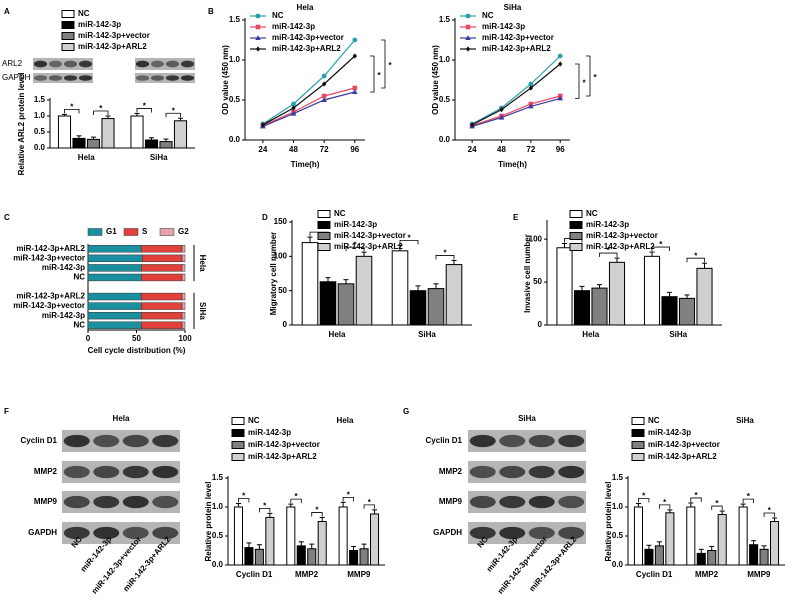  What do you see at coordinates (618, 477) in the screenshot?
I see `y-tick-label: 1.5` at bounding box center [618, 477].